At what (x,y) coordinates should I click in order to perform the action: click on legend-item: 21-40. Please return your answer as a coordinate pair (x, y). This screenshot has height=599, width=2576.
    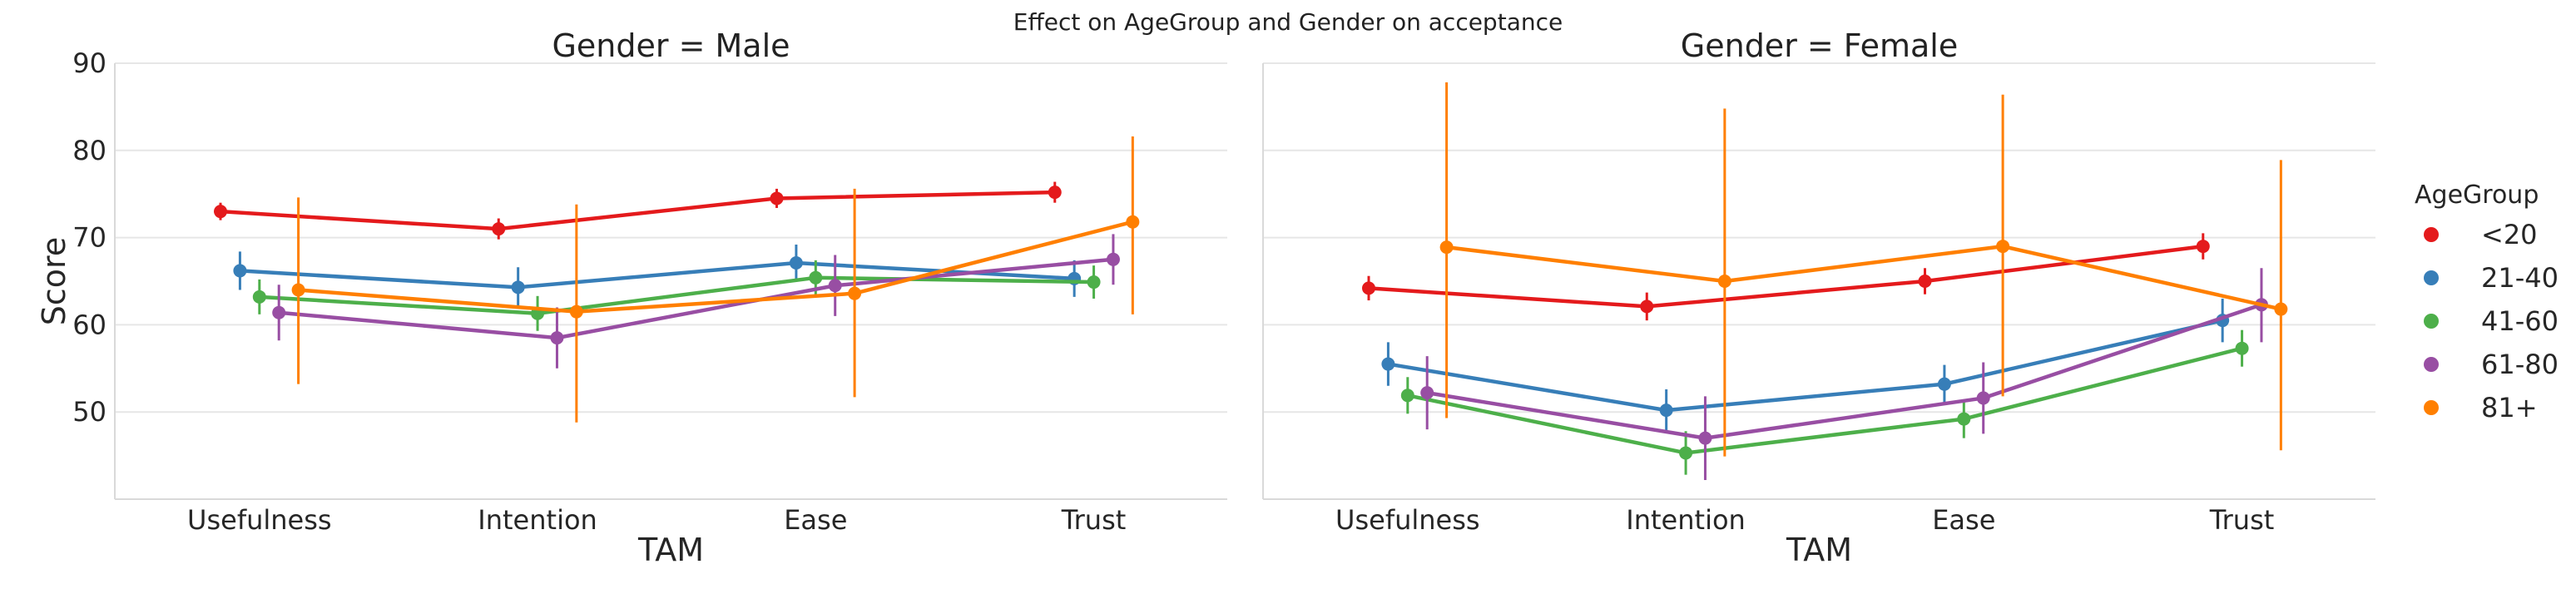
    Looking at the image, I should click on (2492, 278).